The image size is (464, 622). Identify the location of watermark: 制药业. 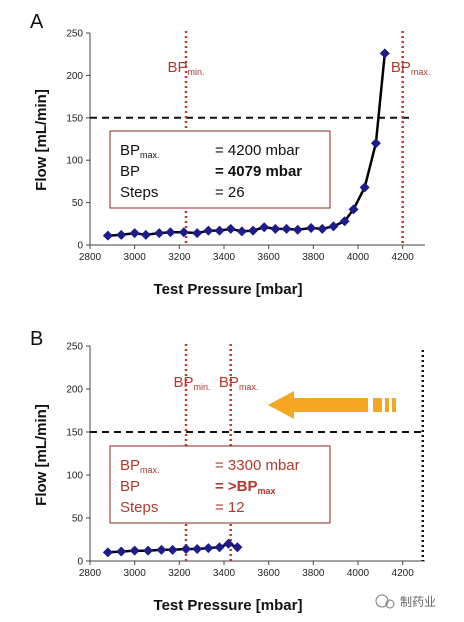
(405, 601).